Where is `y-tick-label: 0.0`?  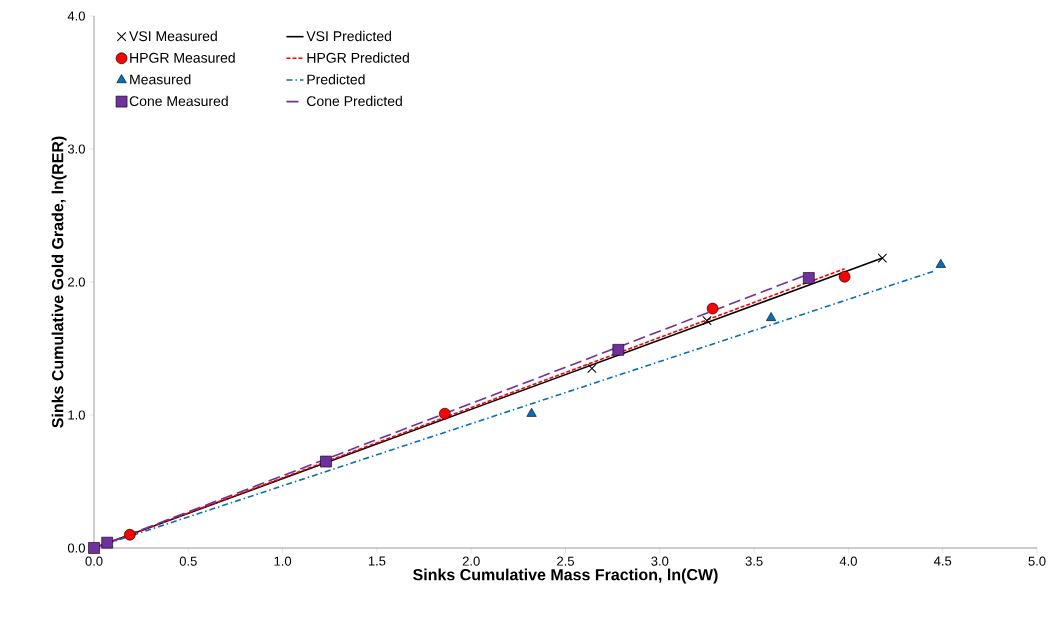
y-tick-label: 0.0 is located at coordinates (76, 548).